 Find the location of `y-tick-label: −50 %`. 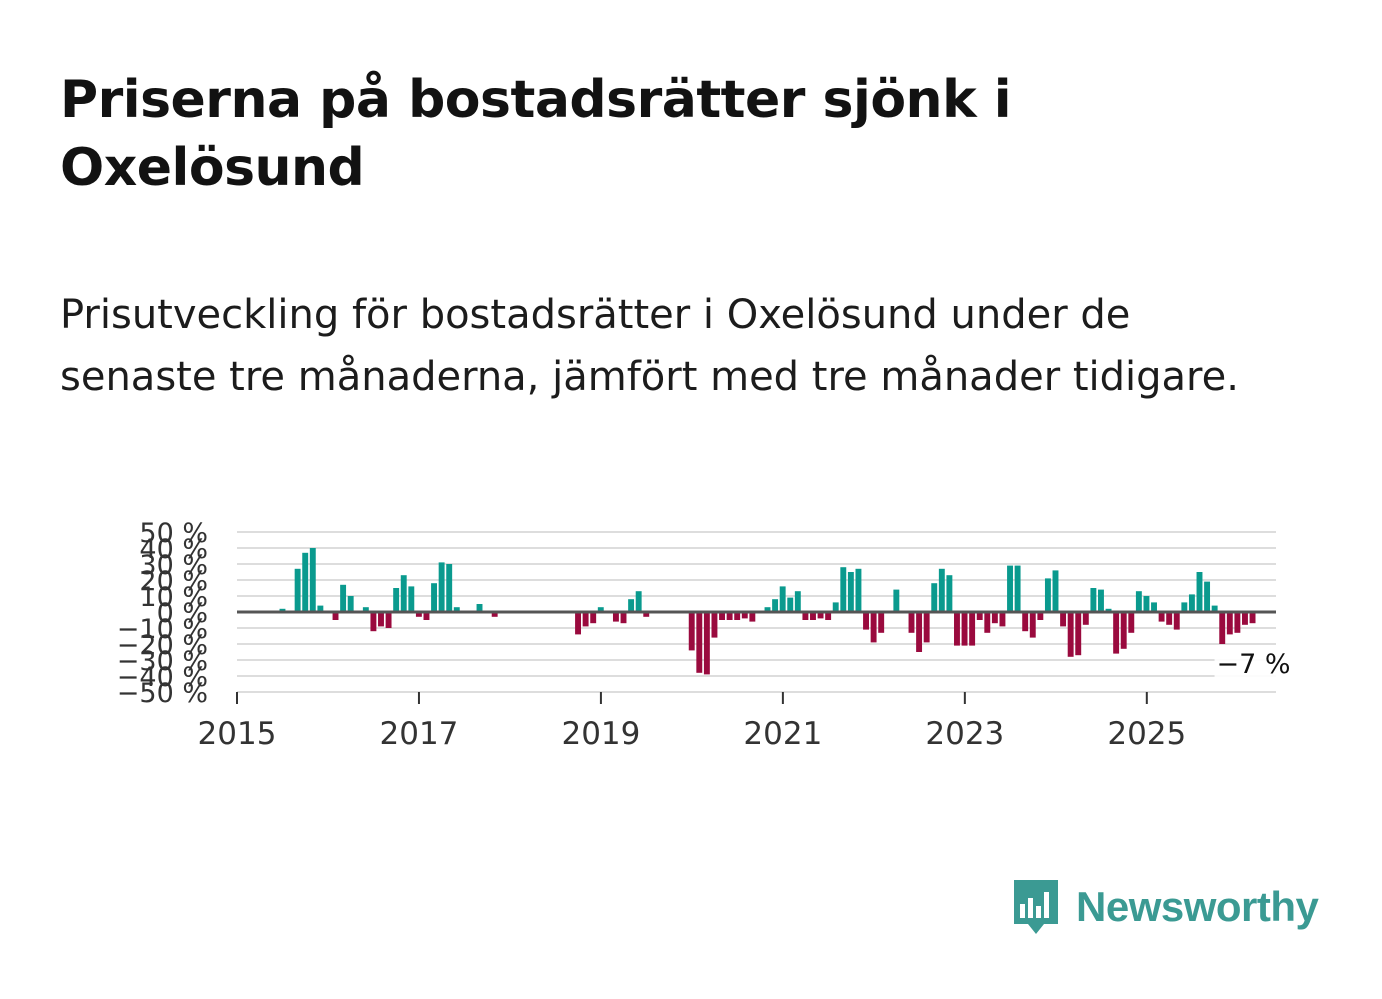

y-tick-label: −50 % is located at coordinates (162, 693).